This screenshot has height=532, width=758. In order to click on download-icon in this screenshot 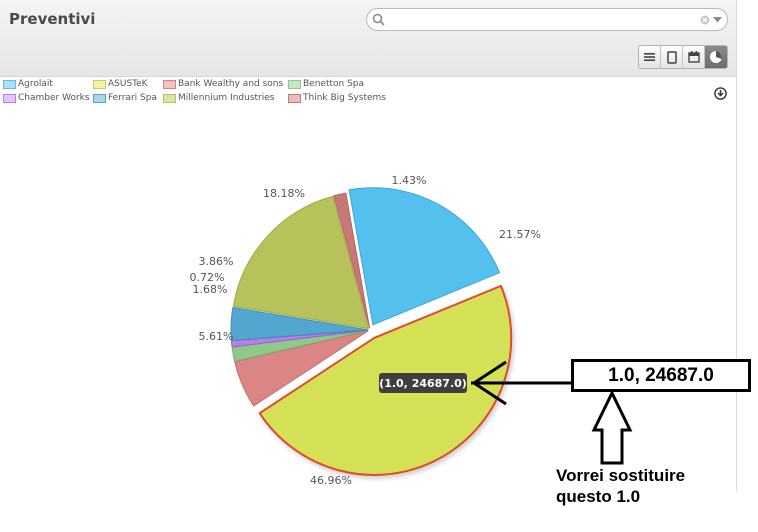, I will do `click(720, 93)`.